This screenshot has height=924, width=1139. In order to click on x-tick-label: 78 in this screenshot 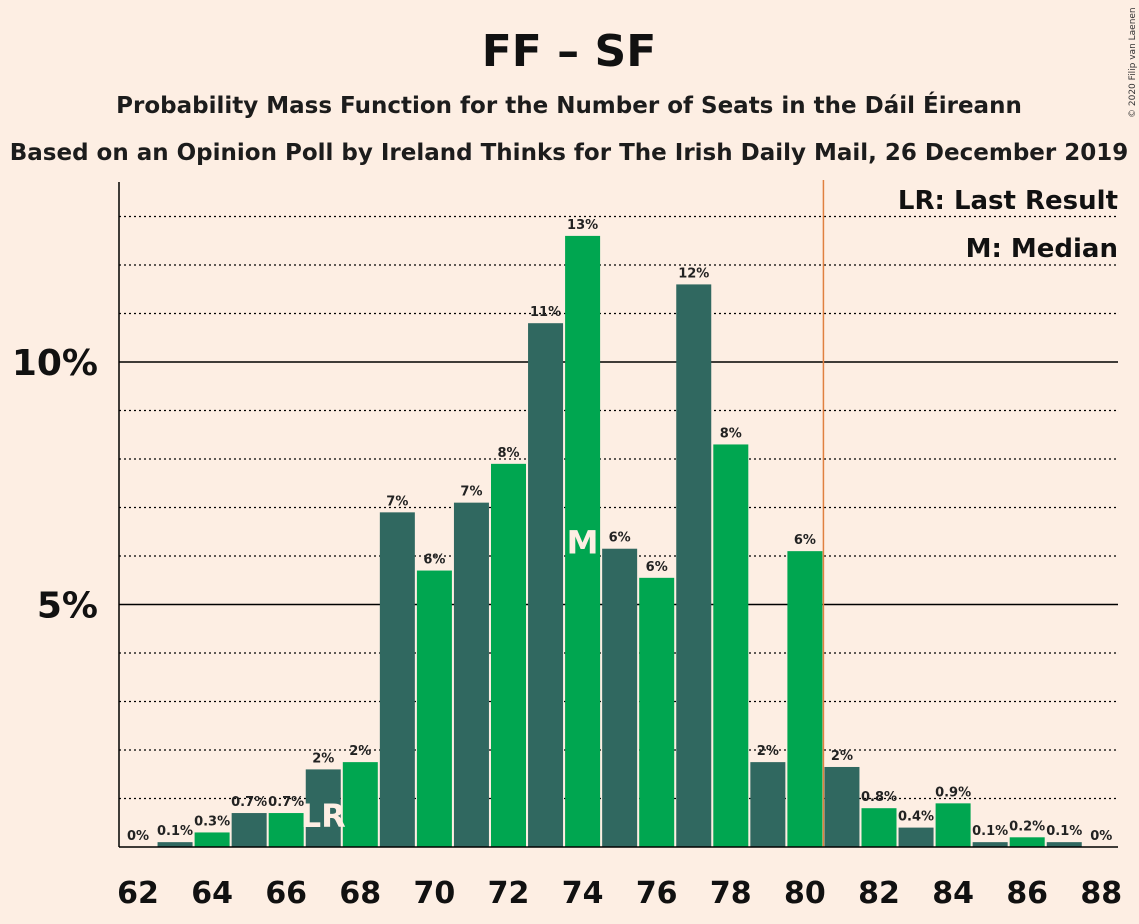, I will do `click(731, 893)`.